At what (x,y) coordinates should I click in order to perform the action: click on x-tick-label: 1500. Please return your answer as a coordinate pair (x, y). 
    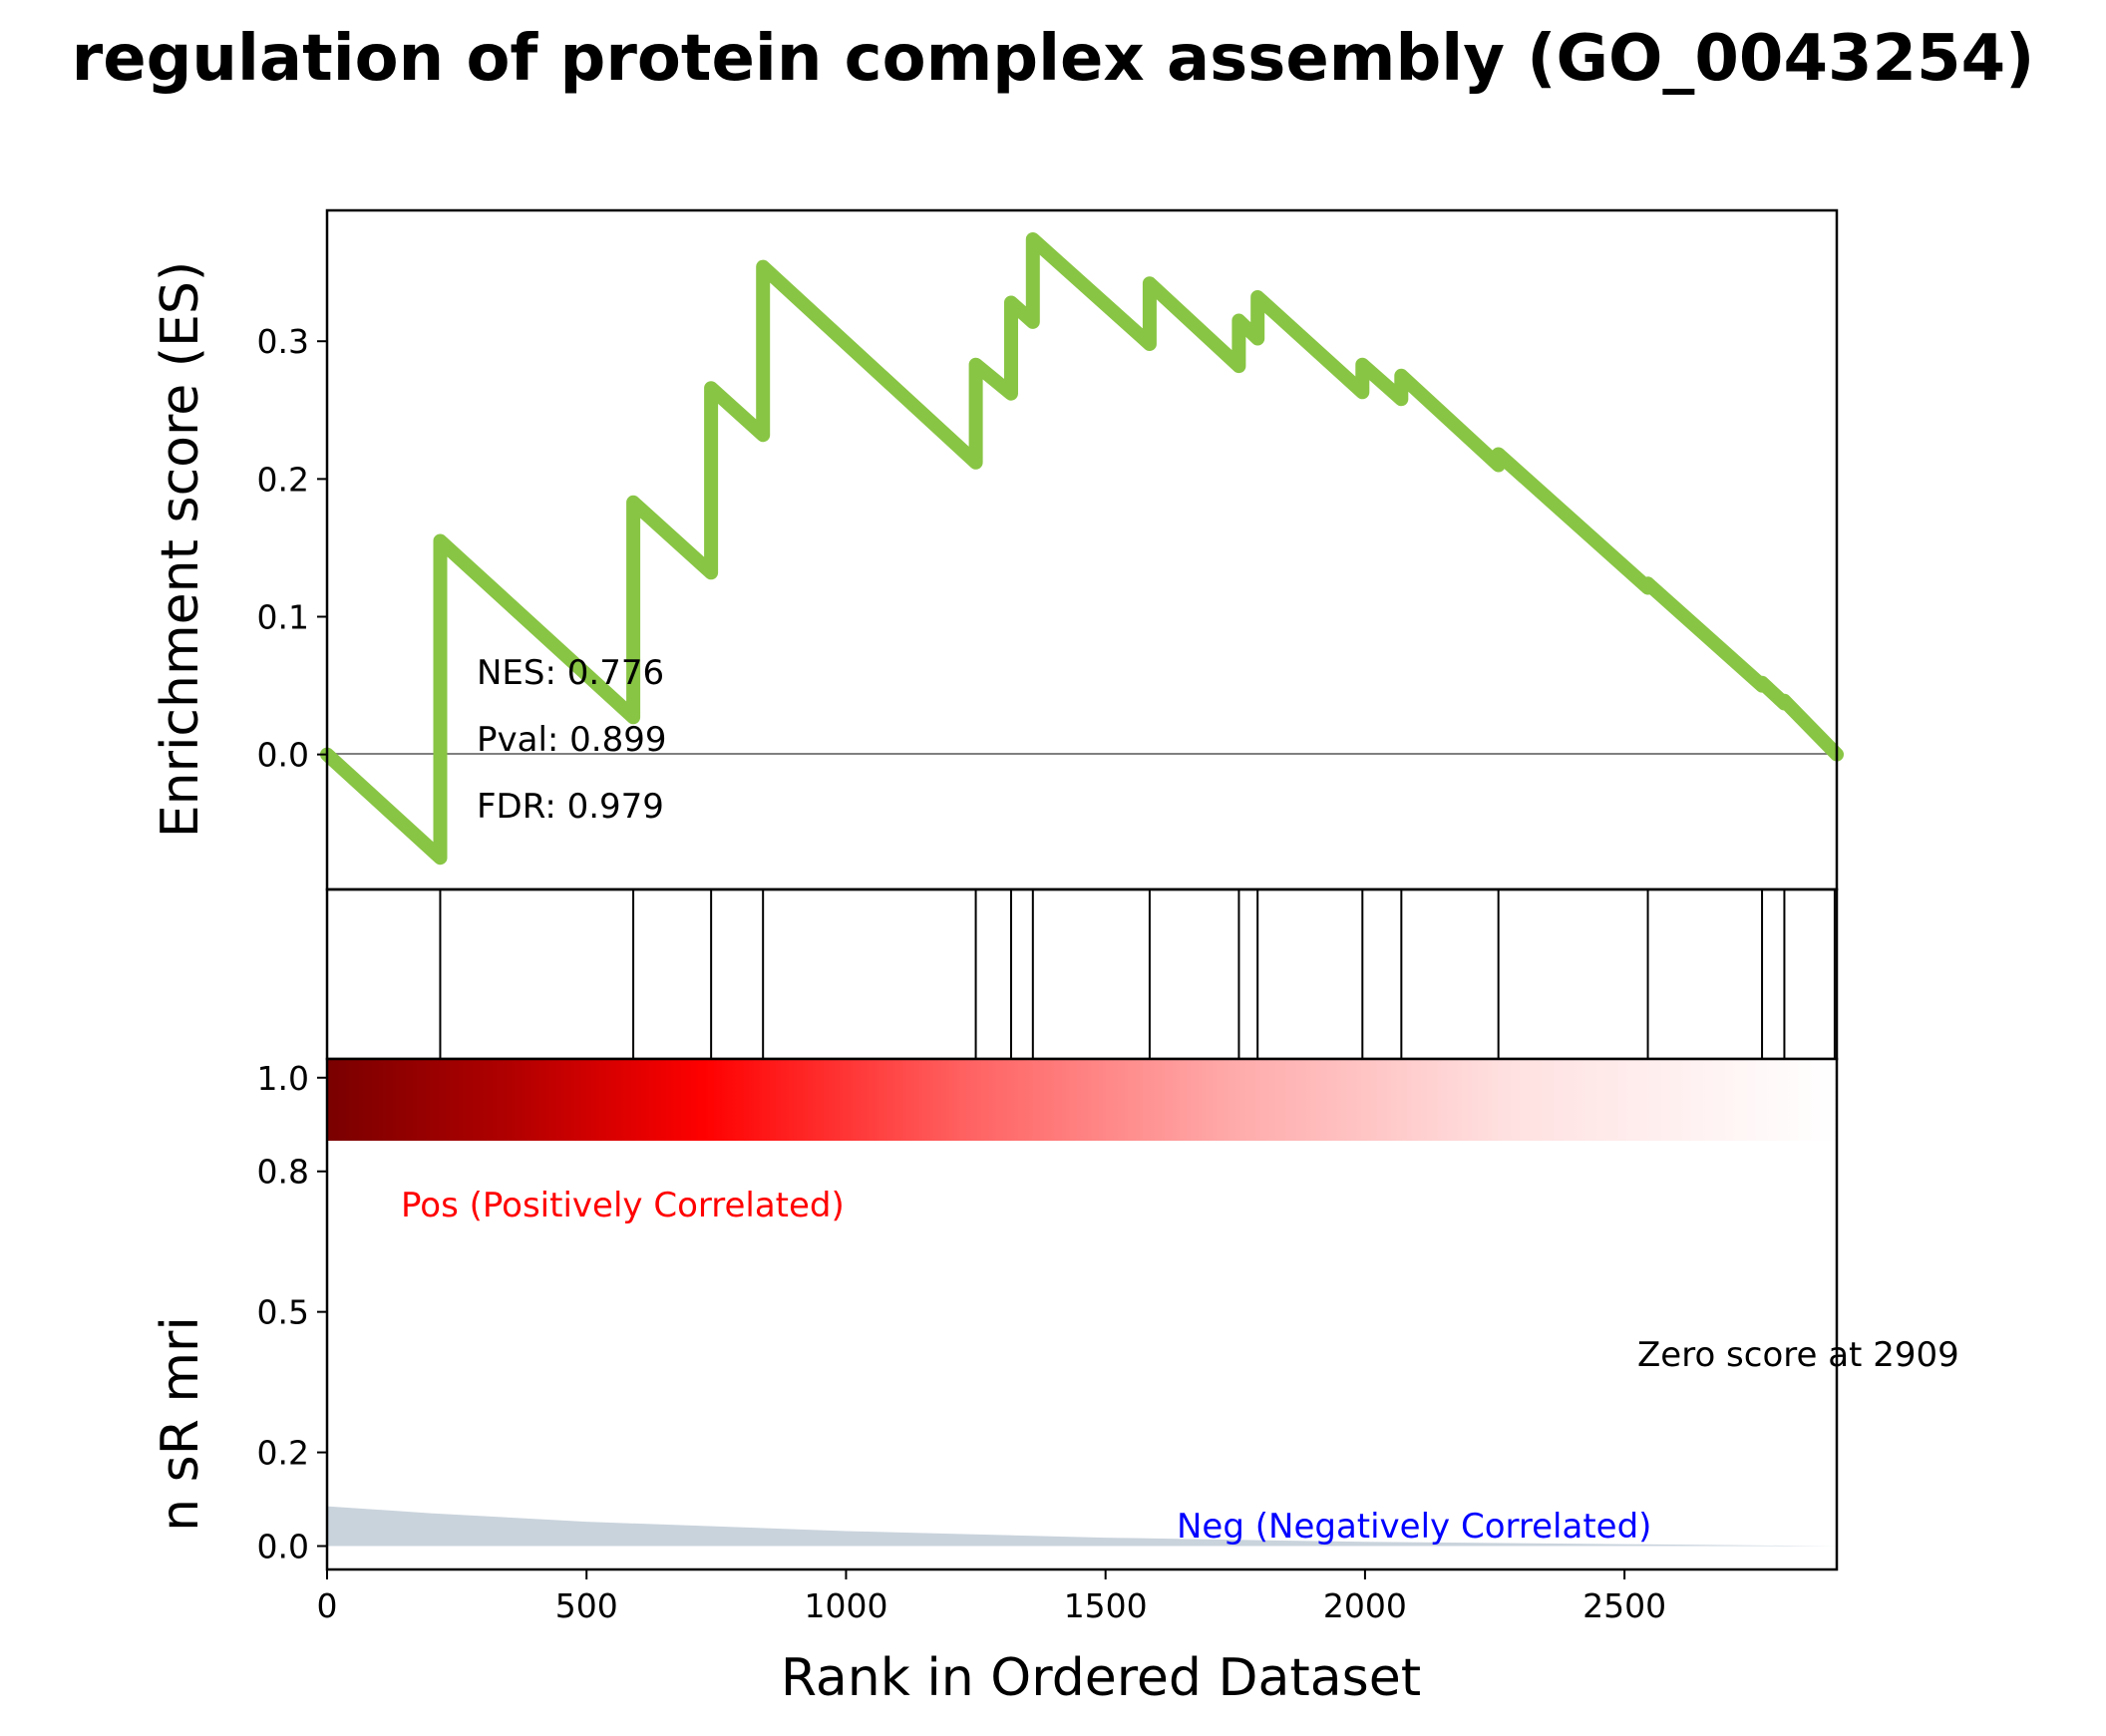
    Looking at the image, I should click on (1106, 1605).